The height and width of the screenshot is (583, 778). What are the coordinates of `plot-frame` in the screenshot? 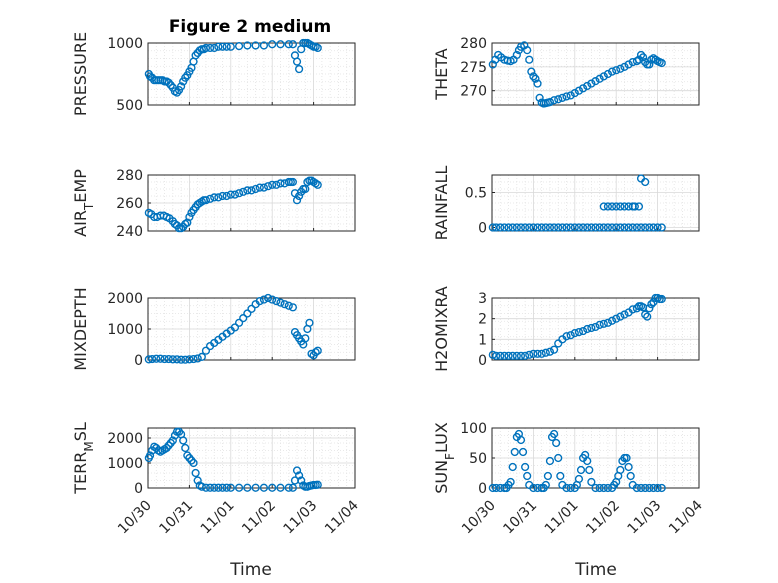 It's located at (251, 203).